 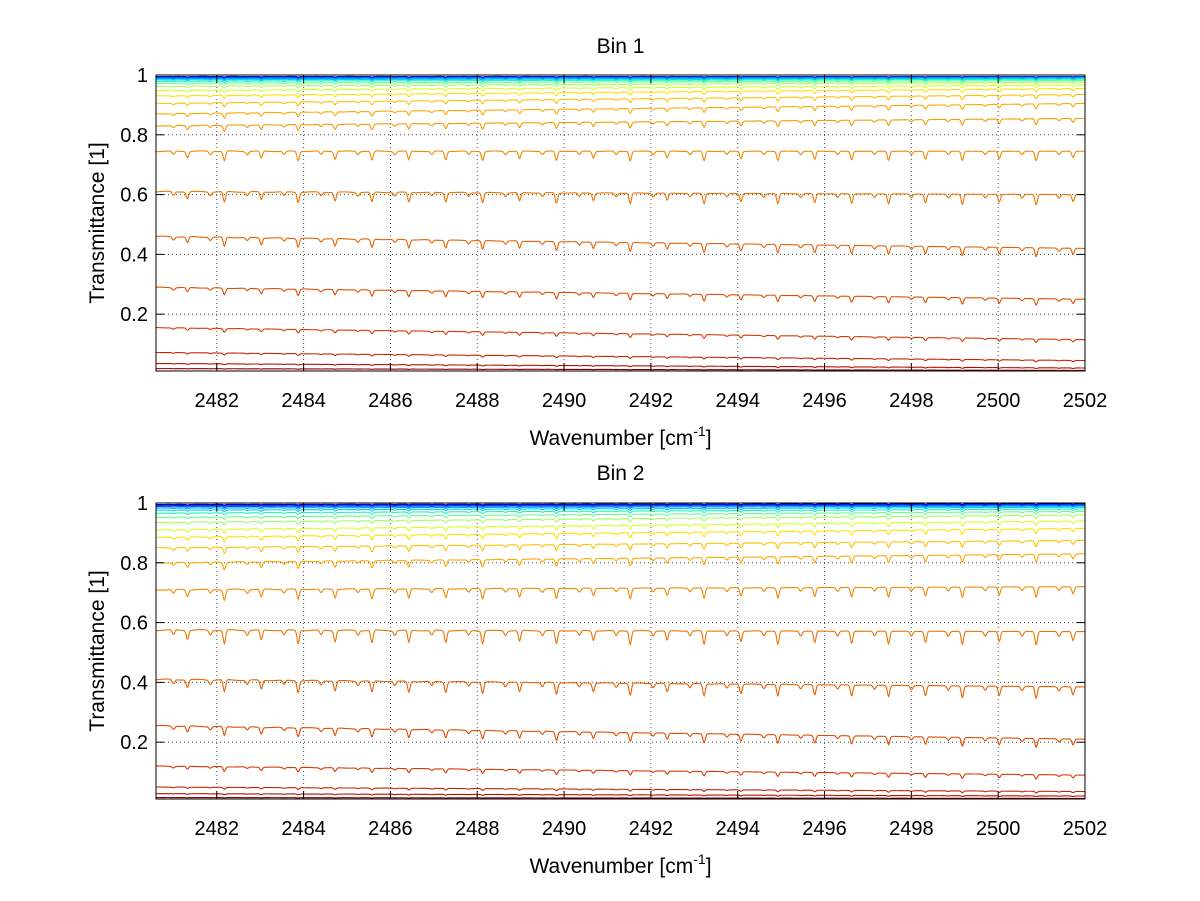 What do you see at coordinates (621, 473) in the screenshot?
I see `chart-title: Bin 2` at bounding box center [621, 473].